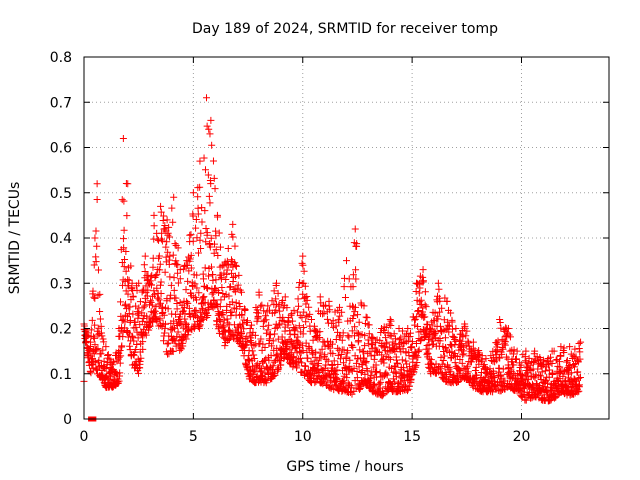 The width and height of the screenshot is (640, 480). Describe the element at coordinates (344, 467) in the screenshot. I see `x-axis-label: GPS time / hours` at that location.